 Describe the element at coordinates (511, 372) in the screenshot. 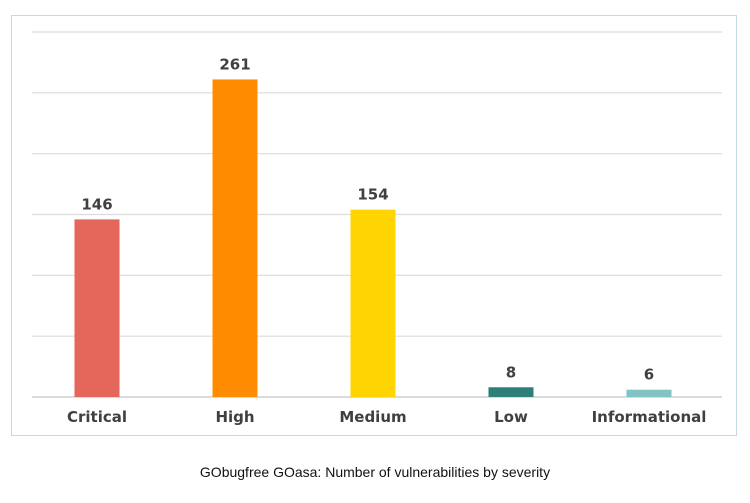

I see `value-label-low: 8` at that location.